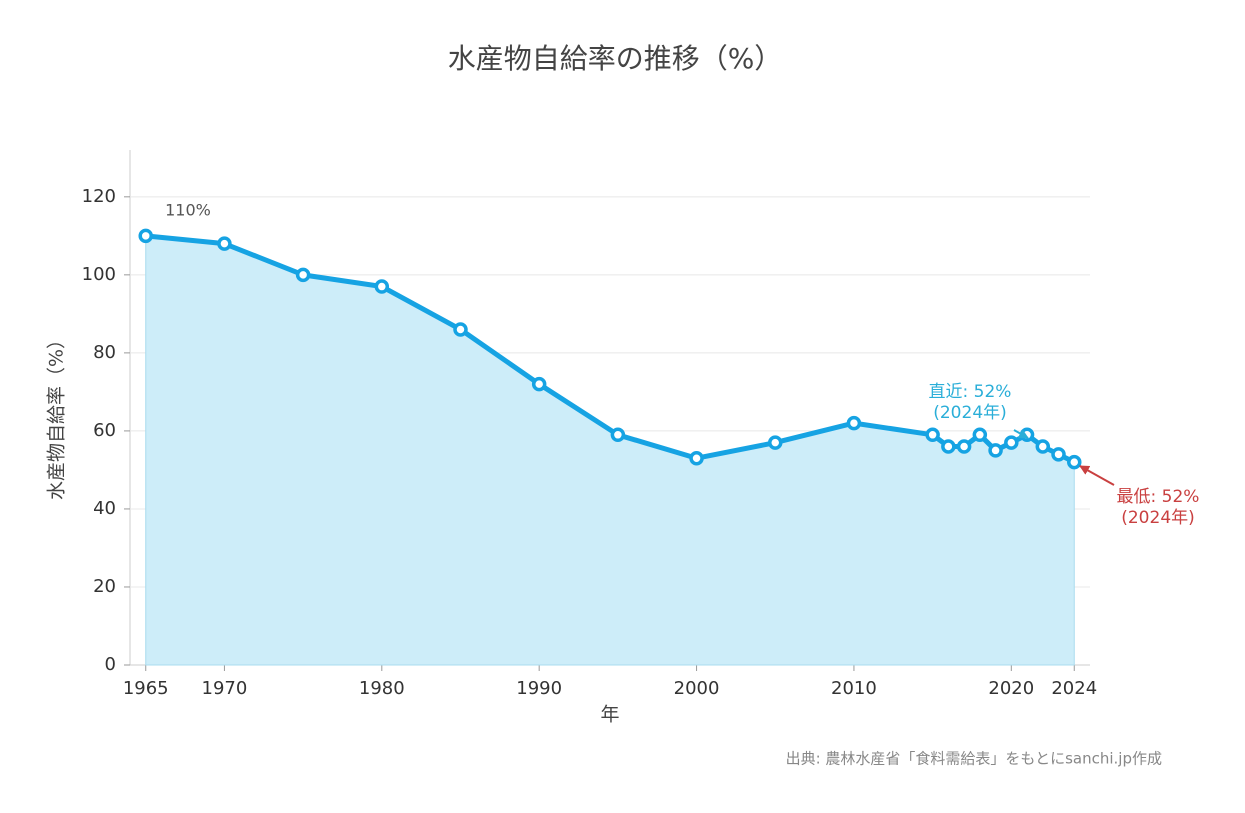  Describe the element at coordinates (225, 688) in the screenshot. I see `x-tick-label: 1970` at that location.